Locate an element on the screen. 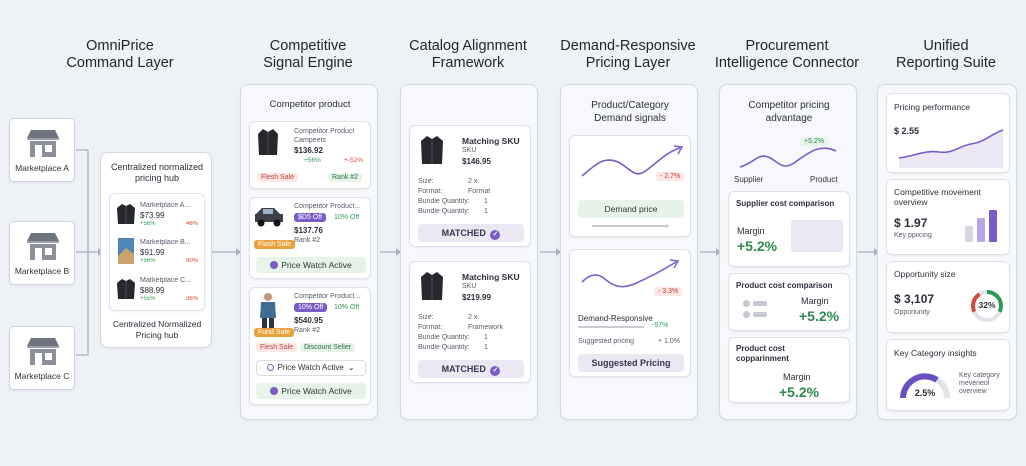 This screenshot has width=1026, height=466. truck-icon is located at coordinates (269, 217).